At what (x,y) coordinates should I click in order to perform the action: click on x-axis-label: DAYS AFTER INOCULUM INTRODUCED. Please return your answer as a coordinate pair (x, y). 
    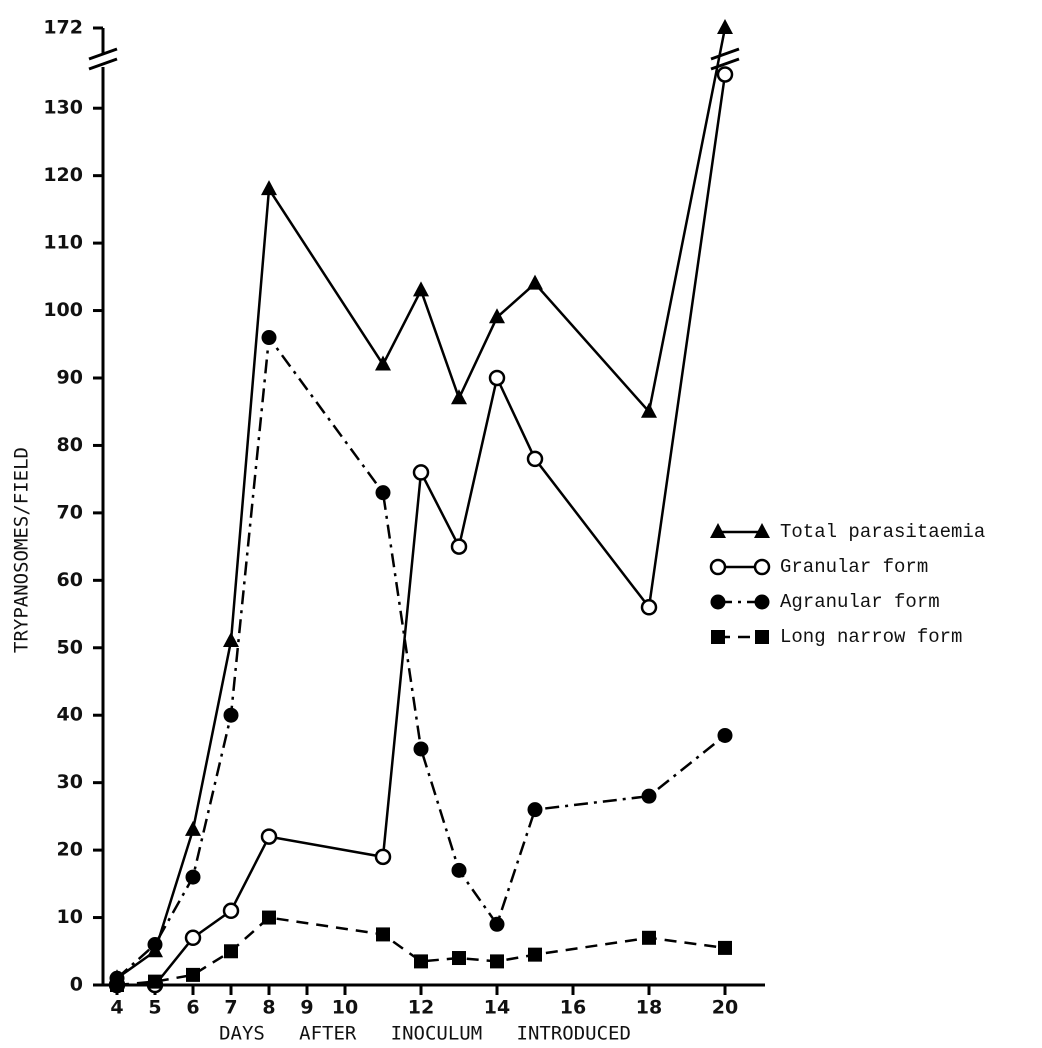
    Looking at the image, I should click on (425, 1034).